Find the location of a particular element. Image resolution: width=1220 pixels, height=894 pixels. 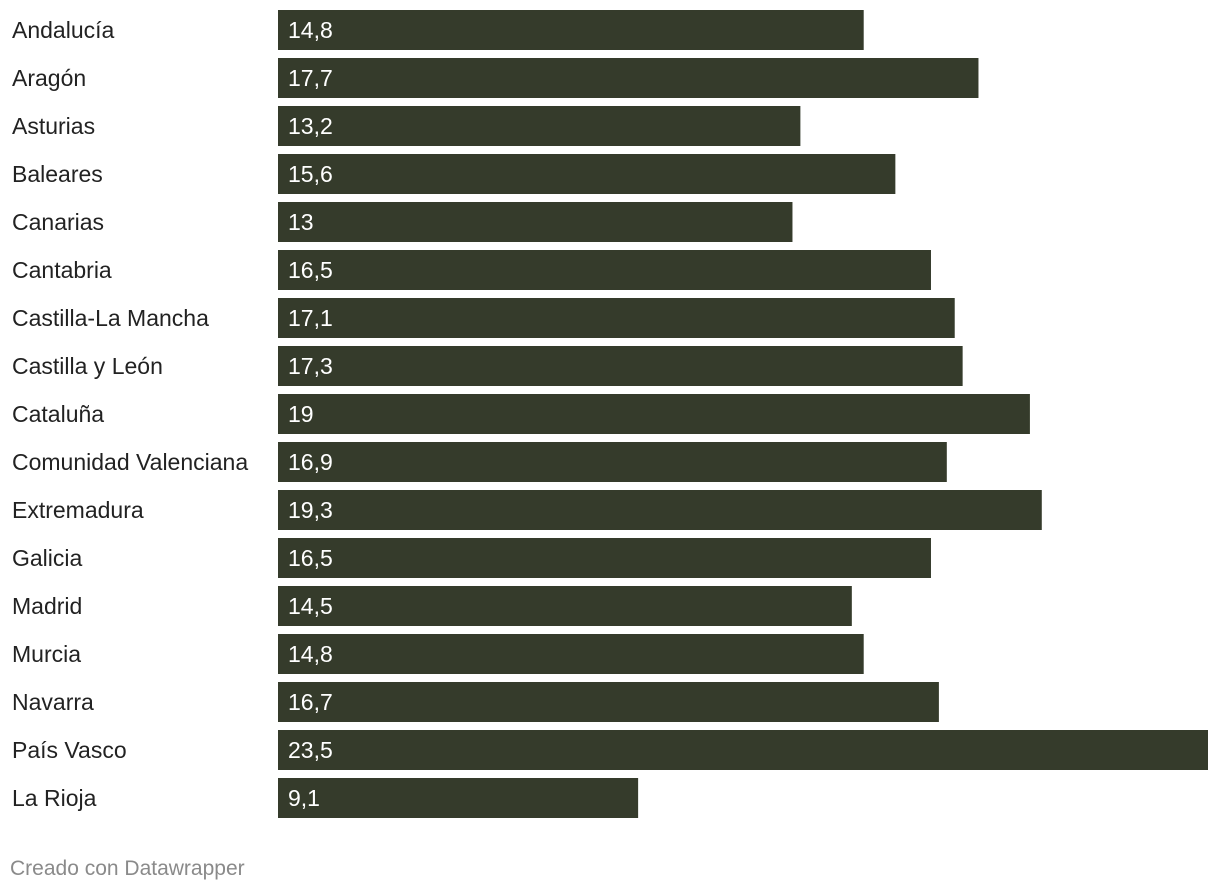

category-label-murcia: Murcia is located at coordinates (46, 654).